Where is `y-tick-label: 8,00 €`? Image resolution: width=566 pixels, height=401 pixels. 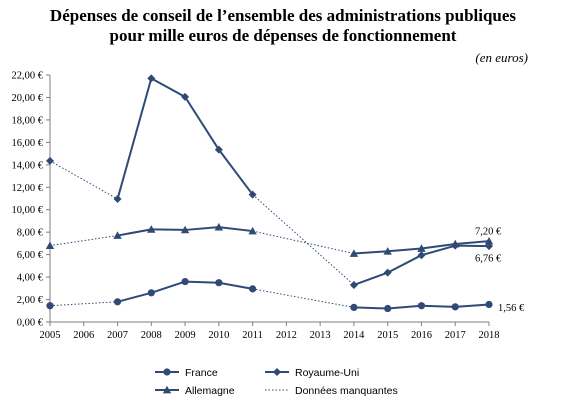 y-tick-label: 8,00 € is located at coordinates (30, 233).